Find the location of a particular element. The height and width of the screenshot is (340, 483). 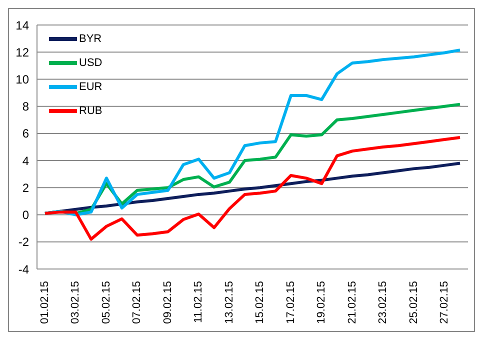

x-tick-label: 19.02.15 is located at coordinates (322, 302).